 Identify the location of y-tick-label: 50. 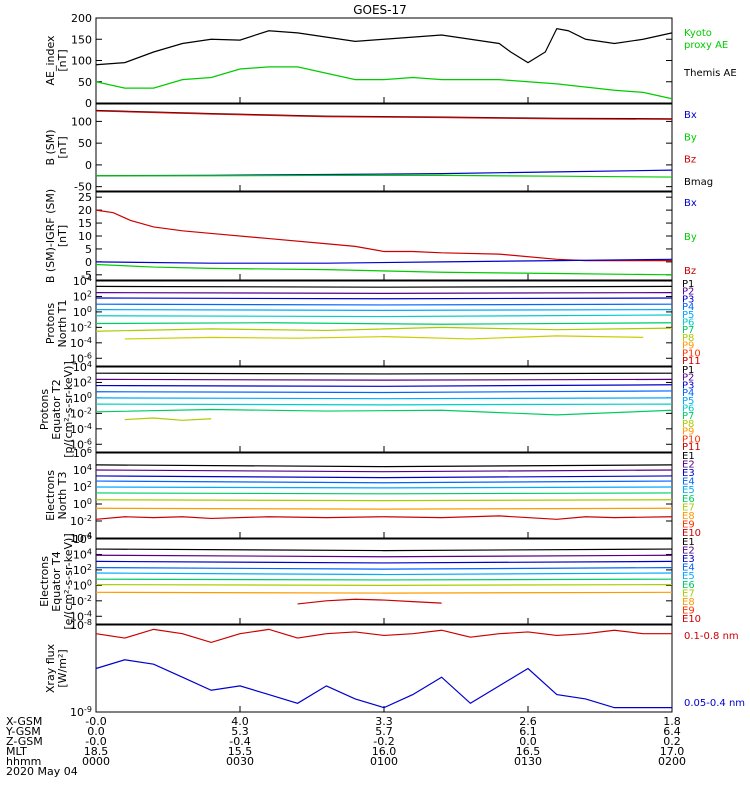
(85, 82).